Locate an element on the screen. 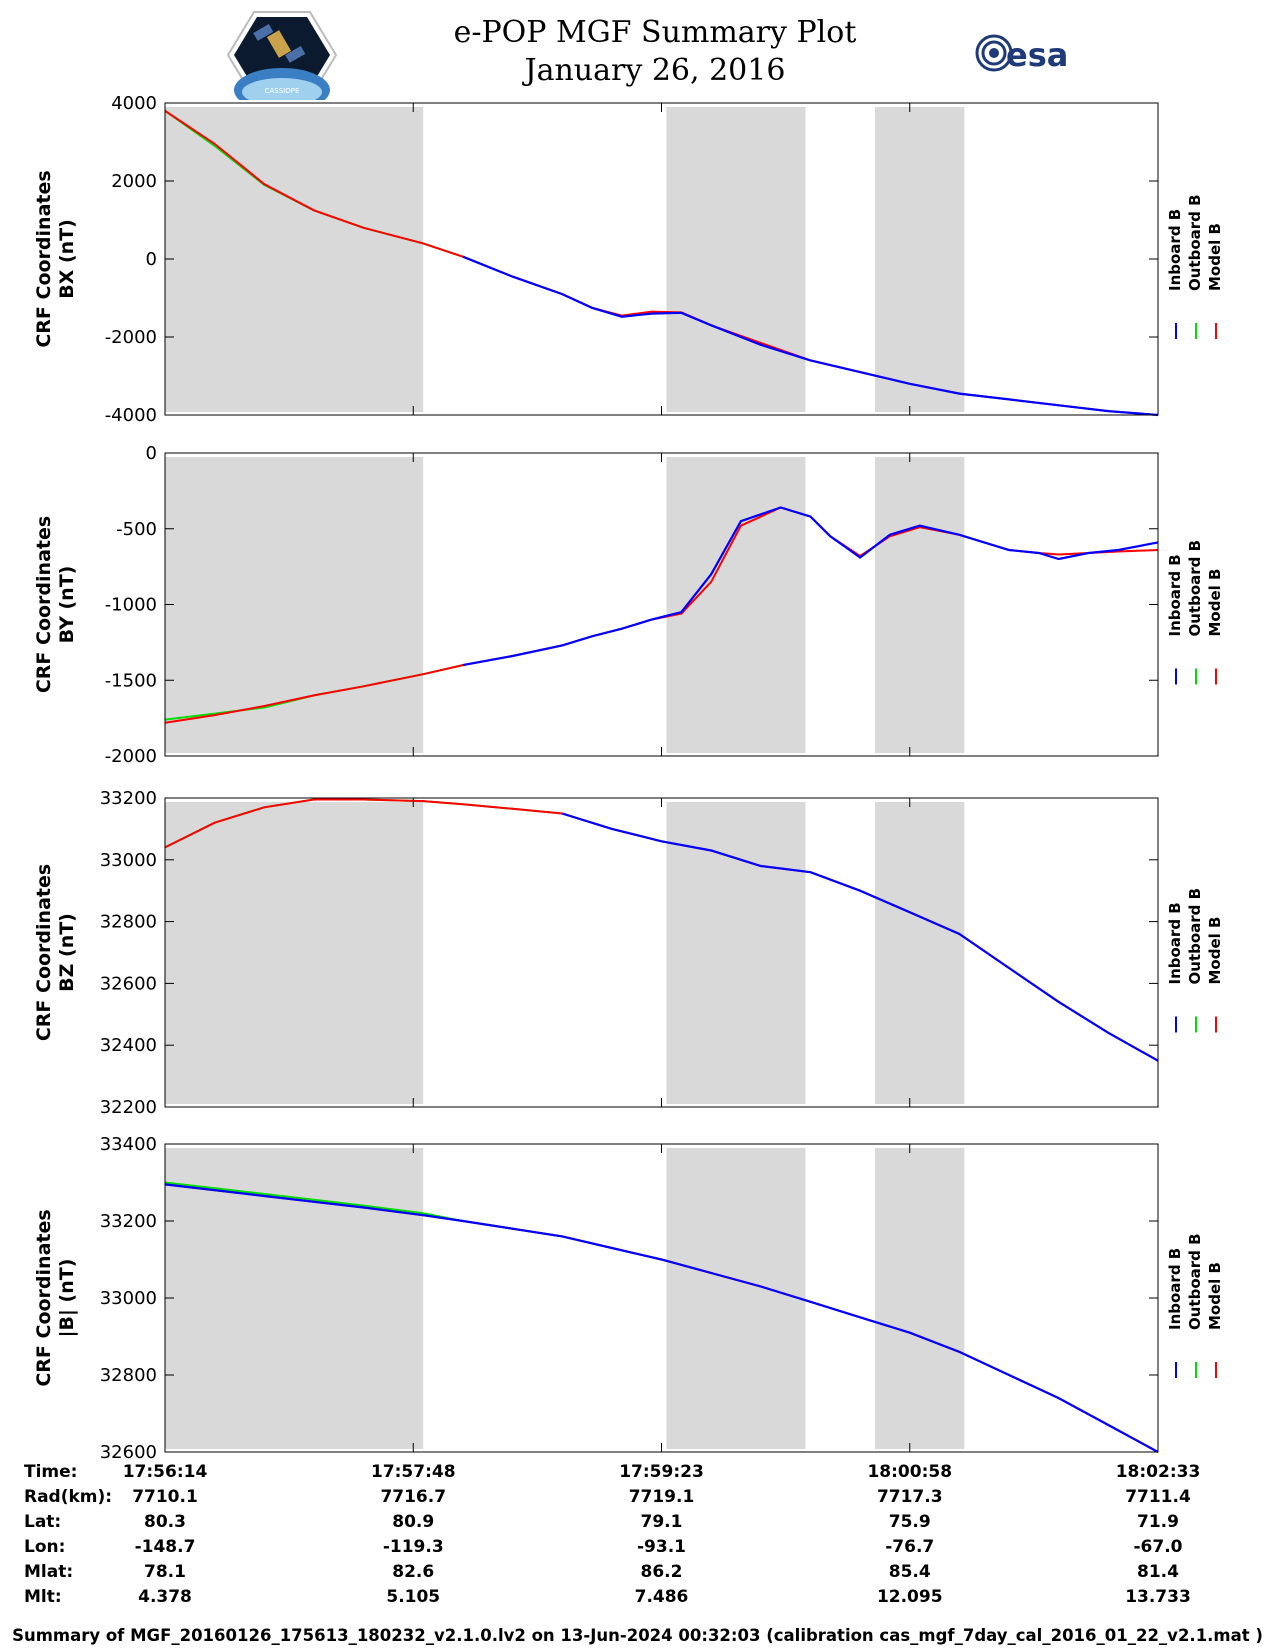 Image resolution: width=1275 pixels, height=1650 pixels. y-axis-label: CRF CoordinatesBX (nT) is located at coordinates (55, 258).